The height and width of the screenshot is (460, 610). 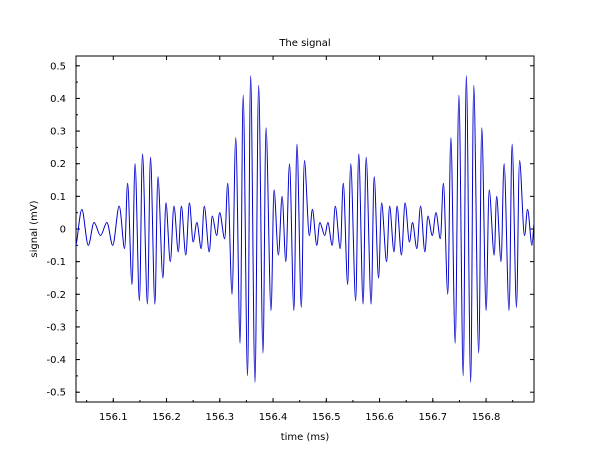 What do you see at coordinates (432, 417) in the screenshot?
I see `x-tick-label: 156.7` at bounding box center [432, 417].